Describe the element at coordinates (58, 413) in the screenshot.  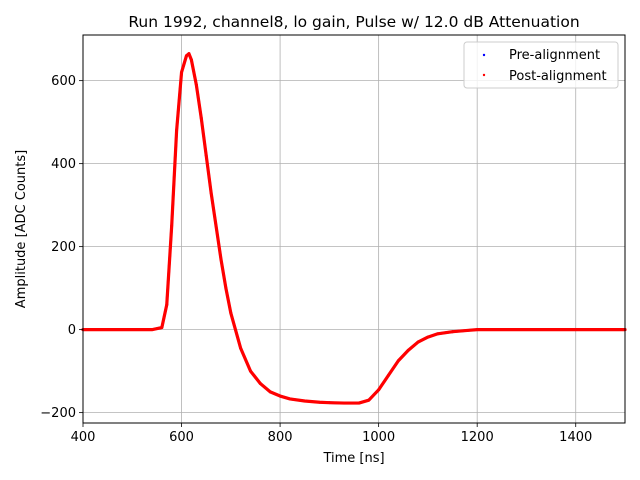
I see `y-tick-label: −200` at that location.